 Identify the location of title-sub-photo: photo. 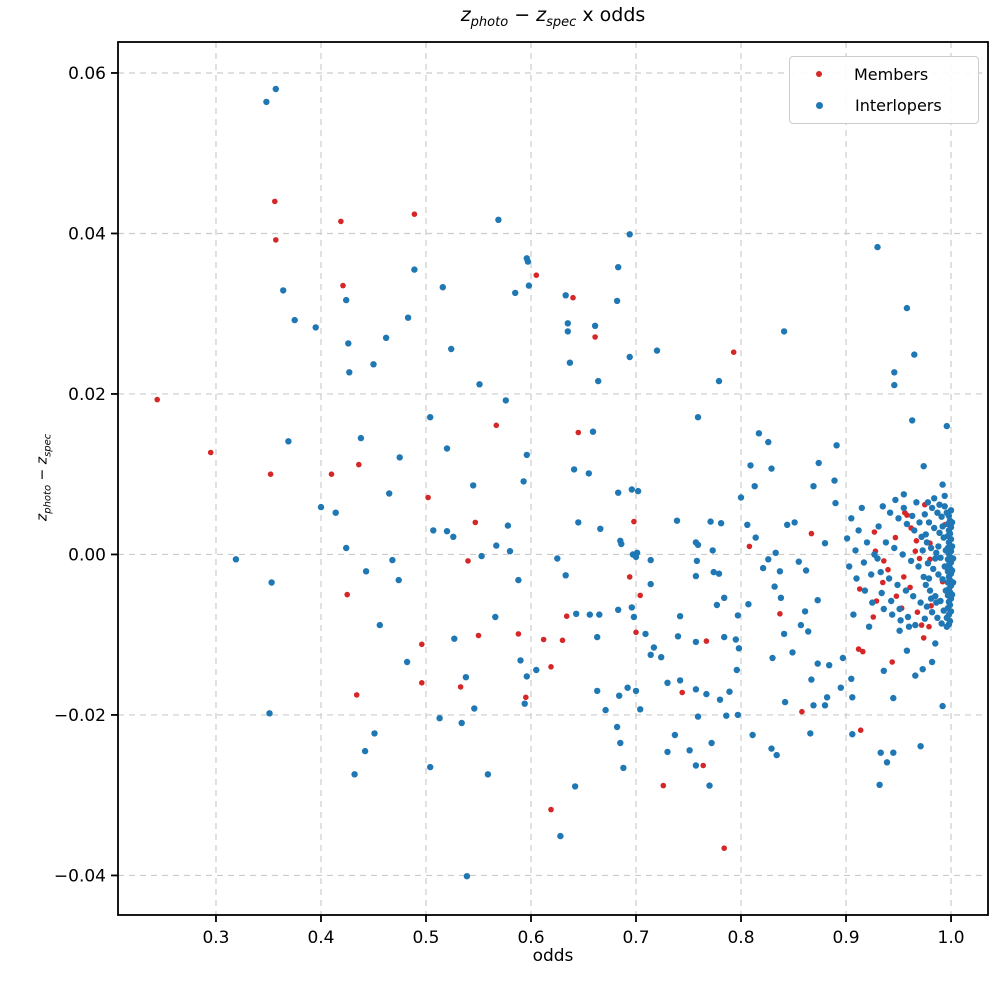
(489, 22).